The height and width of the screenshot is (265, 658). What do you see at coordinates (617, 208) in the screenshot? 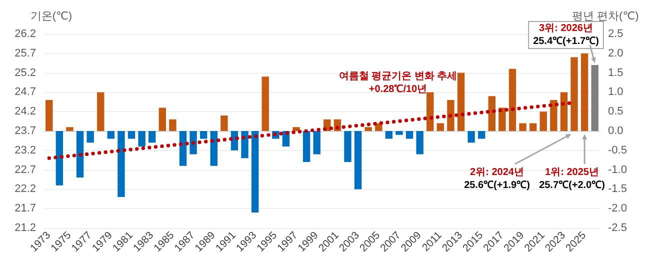
I see `y2-tick-label: -2.0` at bounding box center [617, 208].